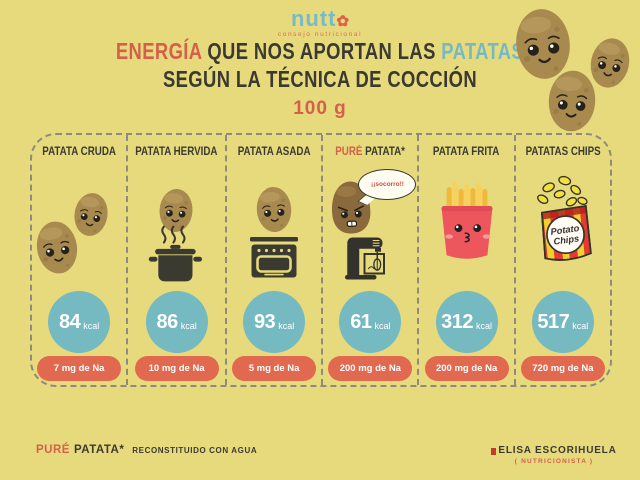 The height and width of the screenshot is (480, 640). What do you see at coordinates (385, 152) in the screenshot?
I see `column-title-rest: PATATA*` at bounding box center [385, 152].